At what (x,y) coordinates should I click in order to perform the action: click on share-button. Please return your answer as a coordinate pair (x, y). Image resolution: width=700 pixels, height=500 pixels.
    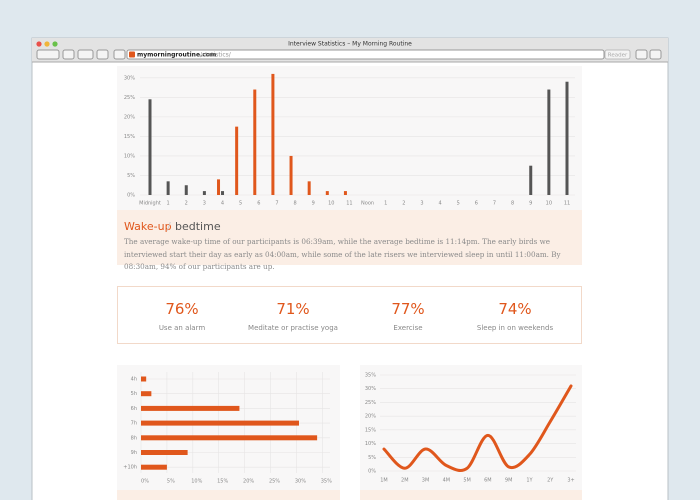
    Looking at the image, I should click on (102, 54).